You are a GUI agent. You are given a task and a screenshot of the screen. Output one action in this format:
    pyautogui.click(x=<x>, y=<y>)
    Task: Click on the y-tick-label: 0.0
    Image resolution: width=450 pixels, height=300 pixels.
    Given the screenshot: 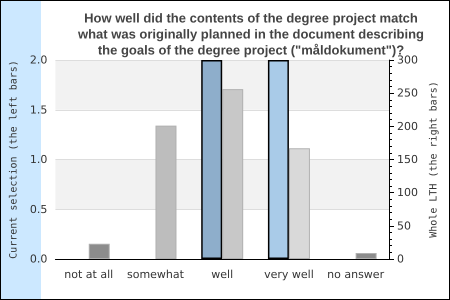 What is the action you would take?
    pyautogui.click(x=39, y=259)
    